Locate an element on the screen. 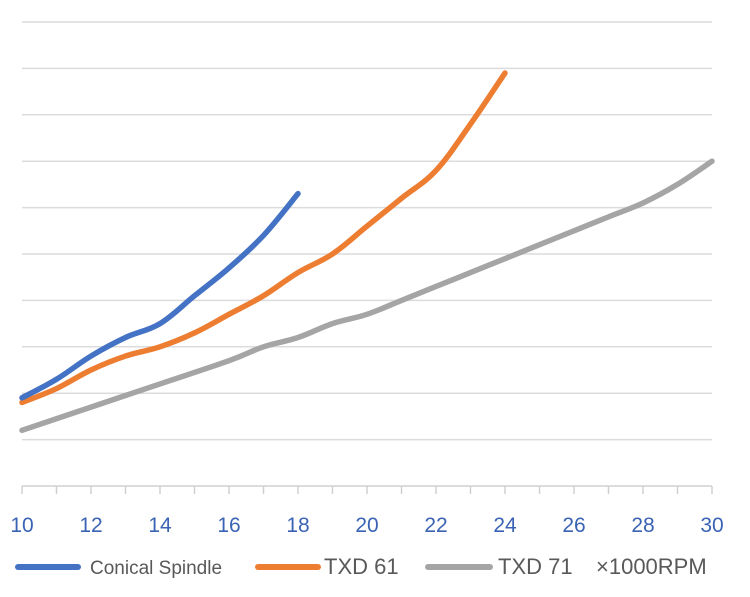 The image size is (750, 597). x-tick-label: 14 is located at coordinates (160, 525).